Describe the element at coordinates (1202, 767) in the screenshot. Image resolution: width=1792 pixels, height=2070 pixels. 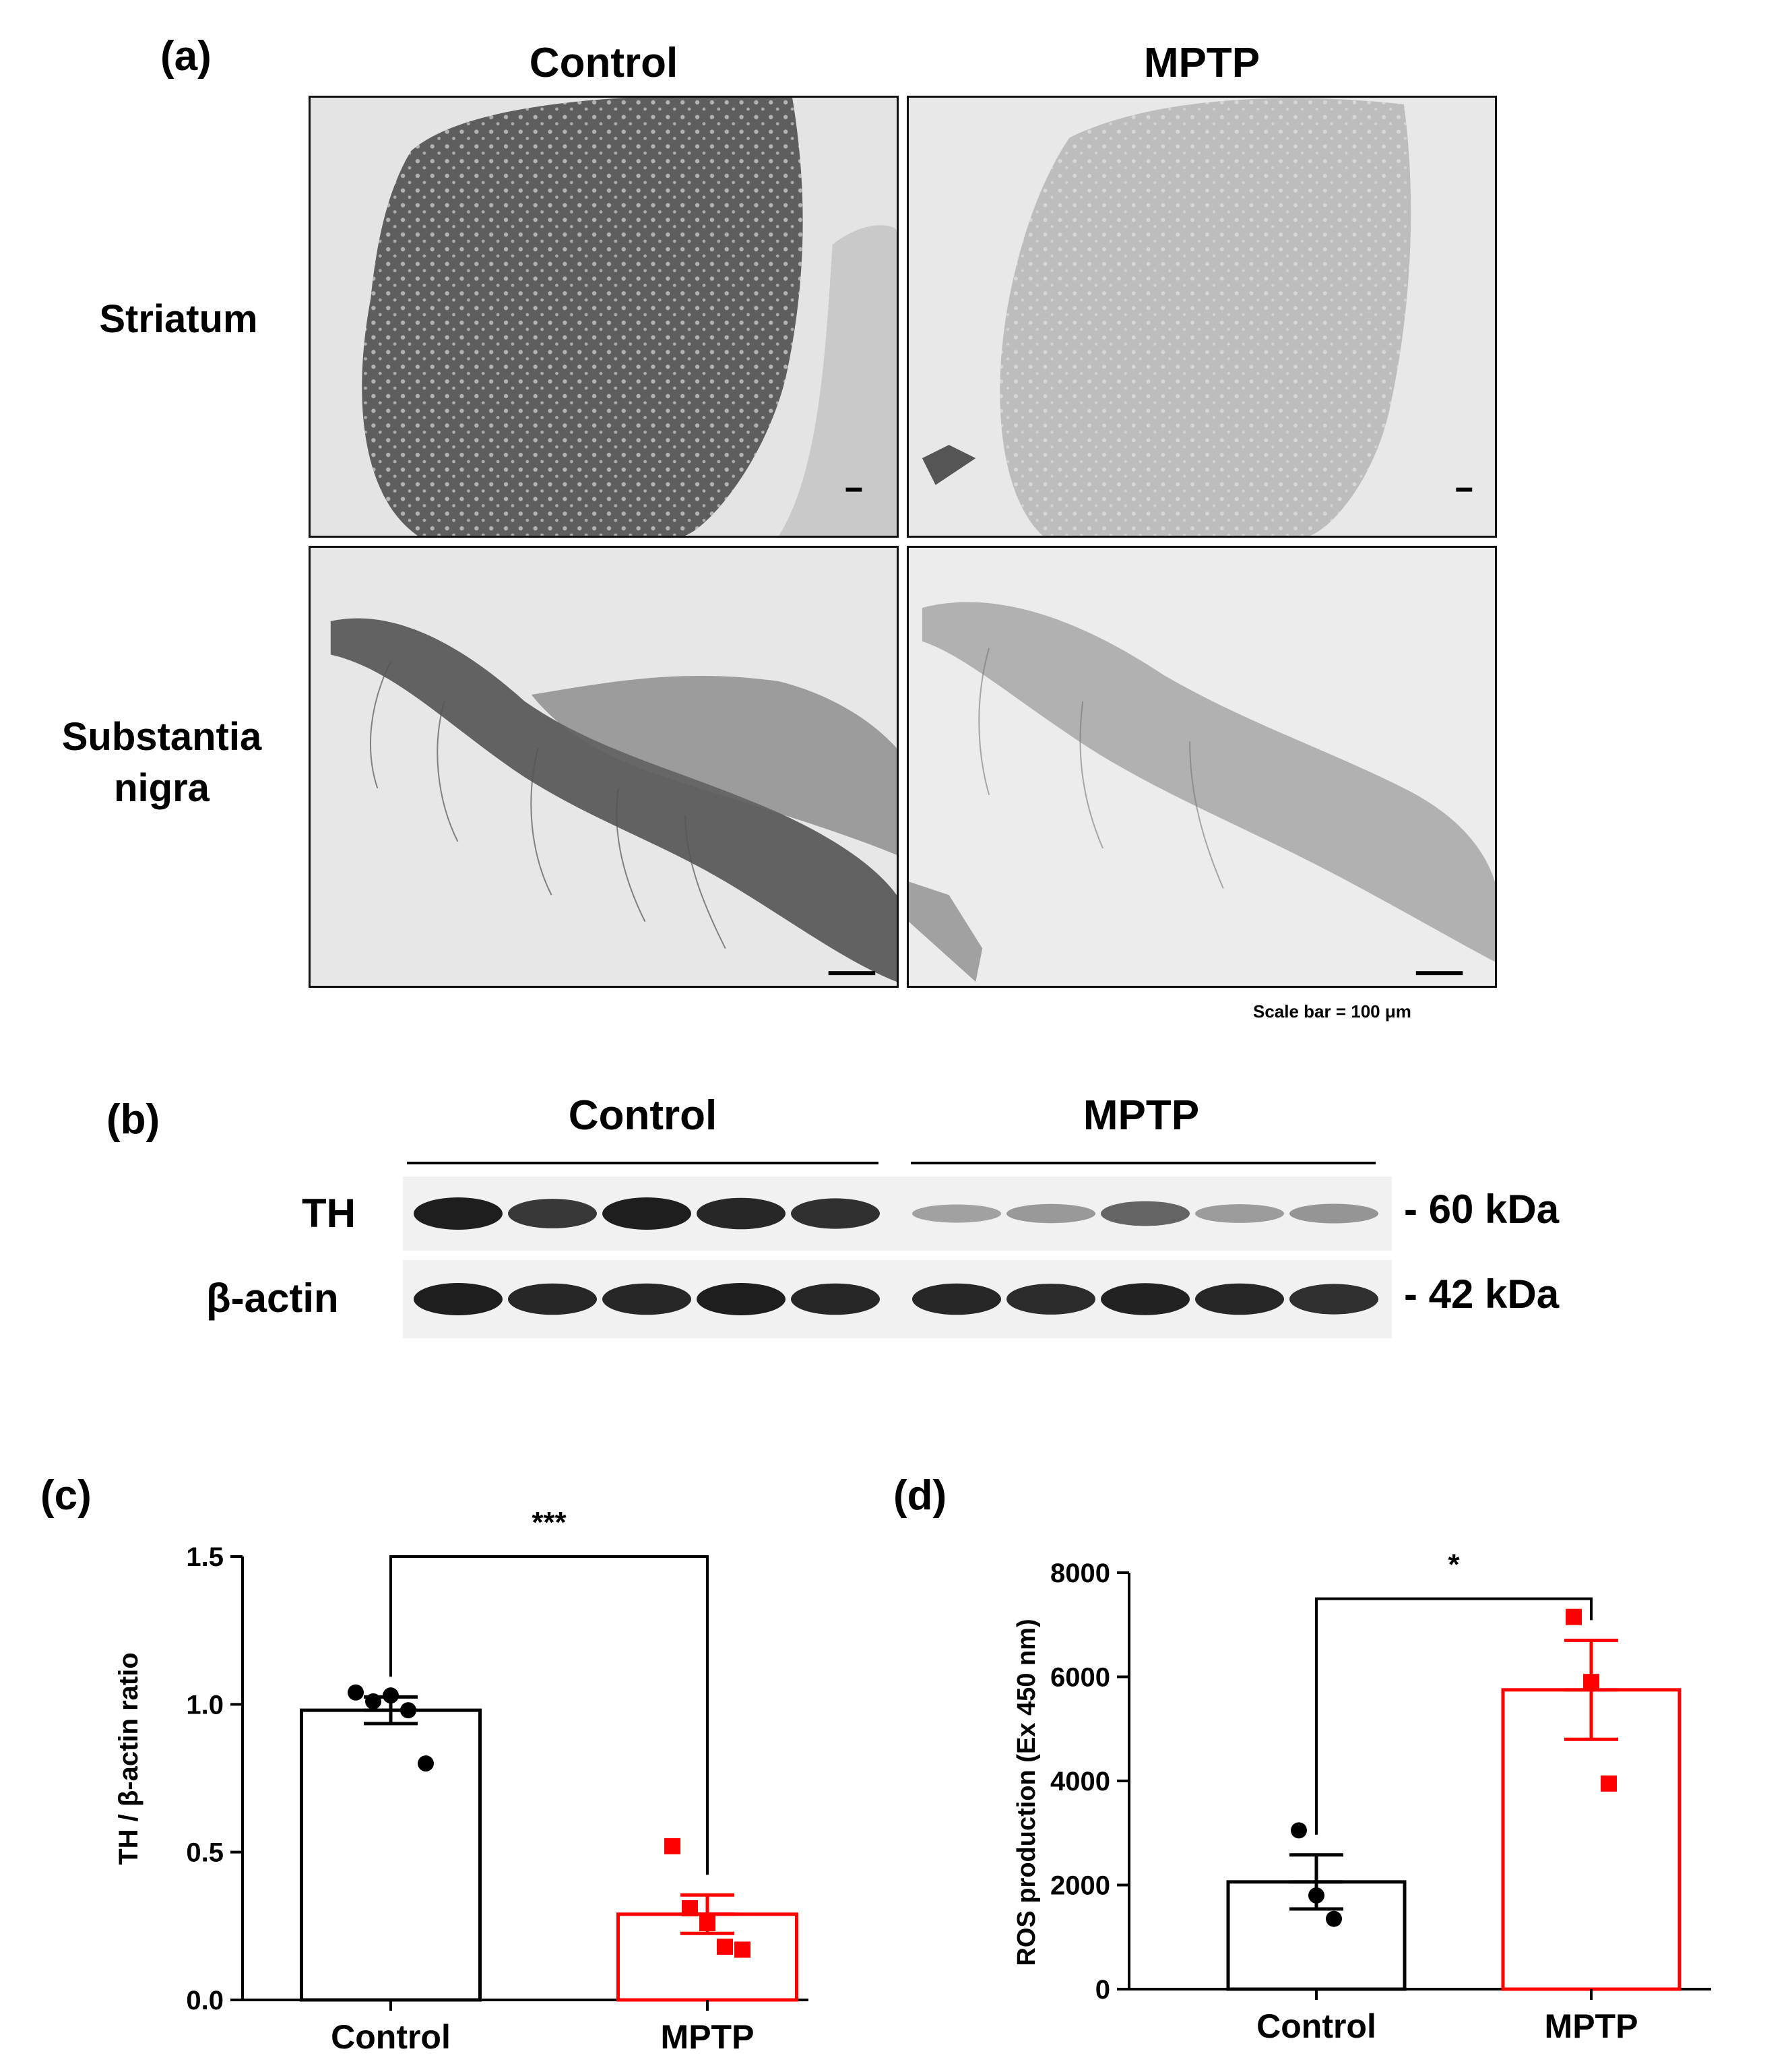
I see `micrograph-substantia-nigra-mptp` at that location.